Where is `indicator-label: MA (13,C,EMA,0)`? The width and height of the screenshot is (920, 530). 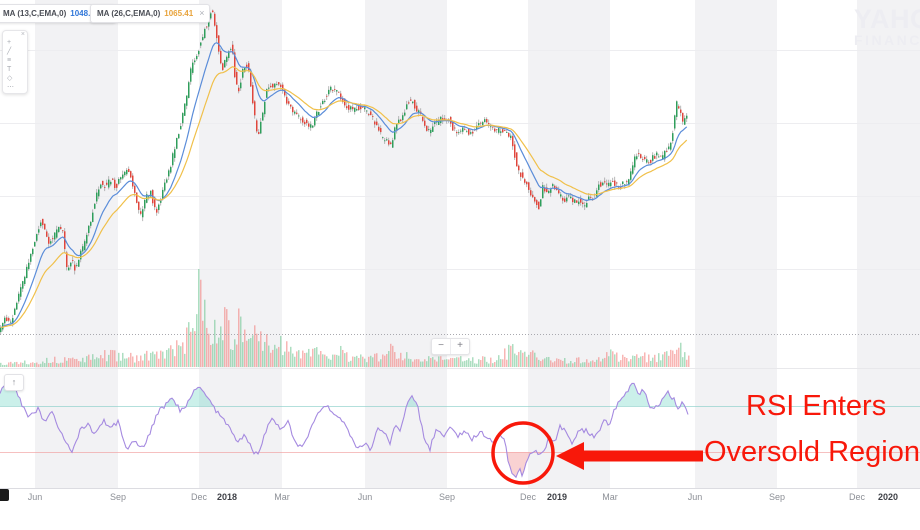
indicator-label: MA (13,C,EMA,0) is located at coordinates (35, 13).